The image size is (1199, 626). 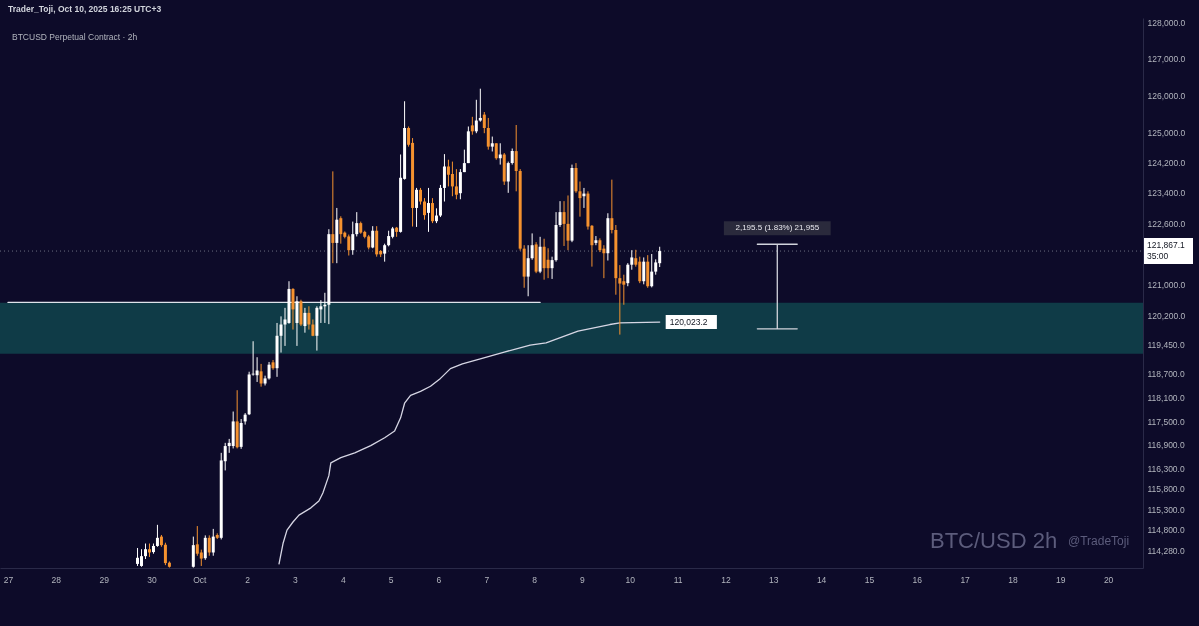 What do you see at coordinates (583, 579) in the screenshot?
I see `x-tick-label: 9` at bounding box center [583, 579].